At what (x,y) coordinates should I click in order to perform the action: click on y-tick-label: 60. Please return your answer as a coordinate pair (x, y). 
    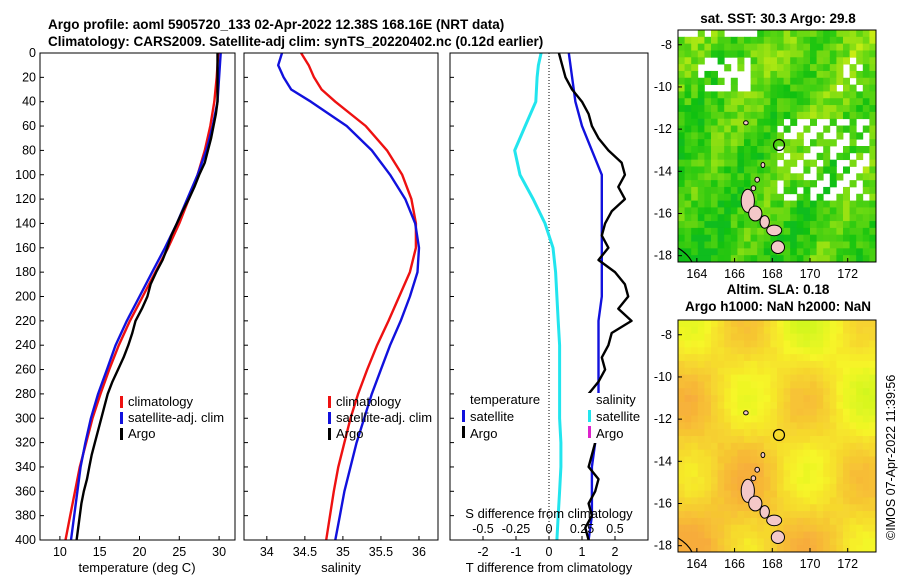
    Looking at the image, I should click on (29, 126).